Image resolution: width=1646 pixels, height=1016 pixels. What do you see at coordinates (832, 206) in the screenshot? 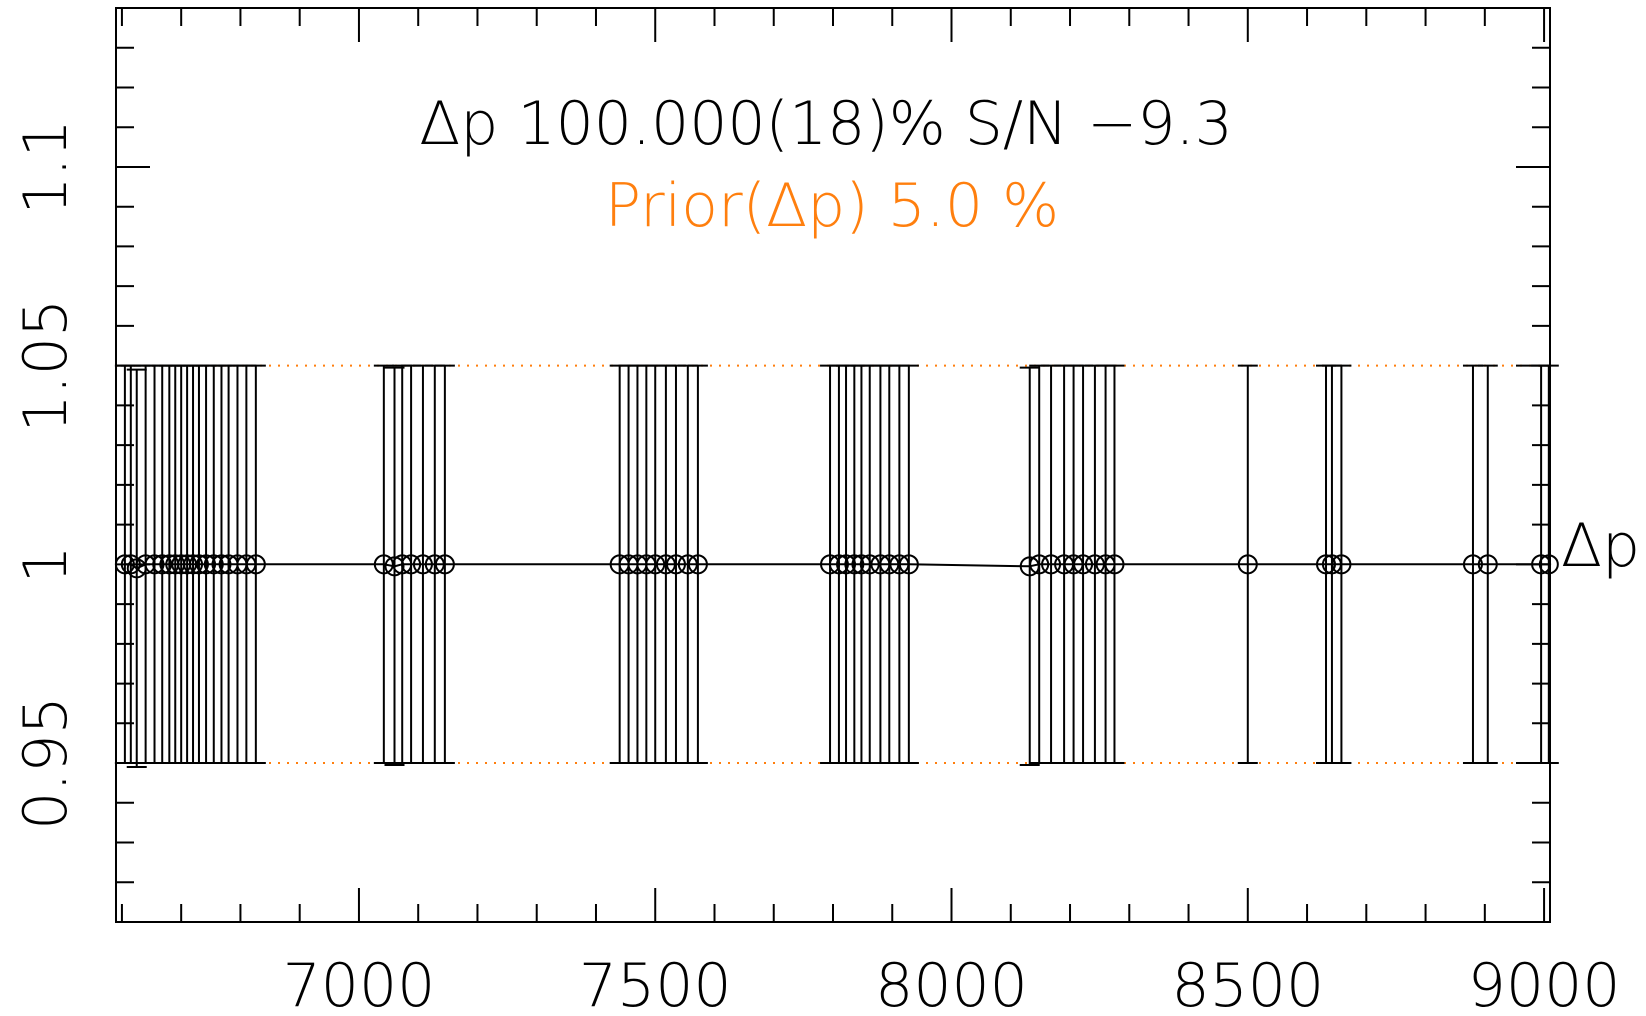
I see `chart-subtitle: Prior(Δp) 5.0 %` at bounding box center [832, 206].